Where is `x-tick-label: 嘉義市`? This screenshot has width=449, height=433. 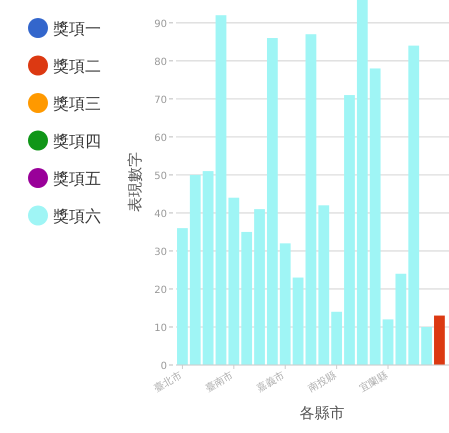
x-tick-label: 嘉義市 is located at coordinates (270, 382).